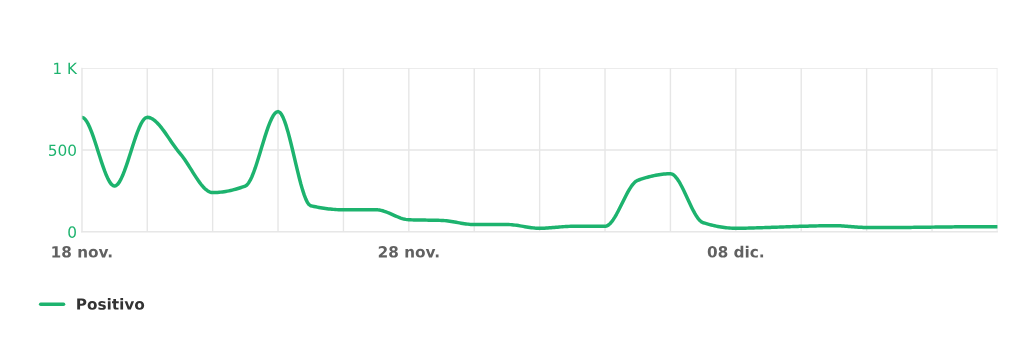 Image resolution: width=1023 pixels, height=341 pixels. I want to click on y-tick-label: 0, so click(72, 232).